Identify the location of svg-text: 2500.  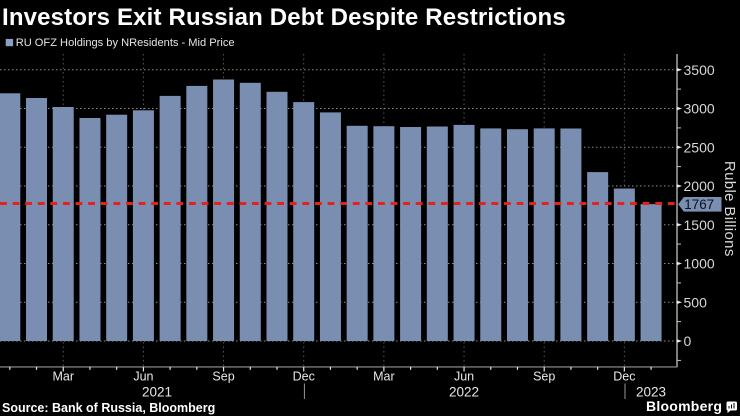
(699, 147).